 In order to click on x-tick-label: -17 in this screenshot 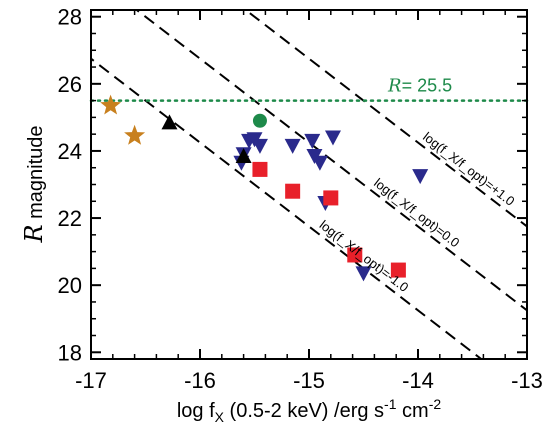, I will do `click(91, 380)`.